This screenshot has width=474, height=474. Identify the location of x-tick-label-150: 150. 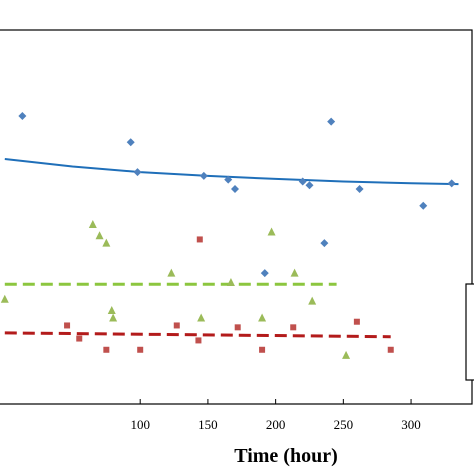
(208, 424).